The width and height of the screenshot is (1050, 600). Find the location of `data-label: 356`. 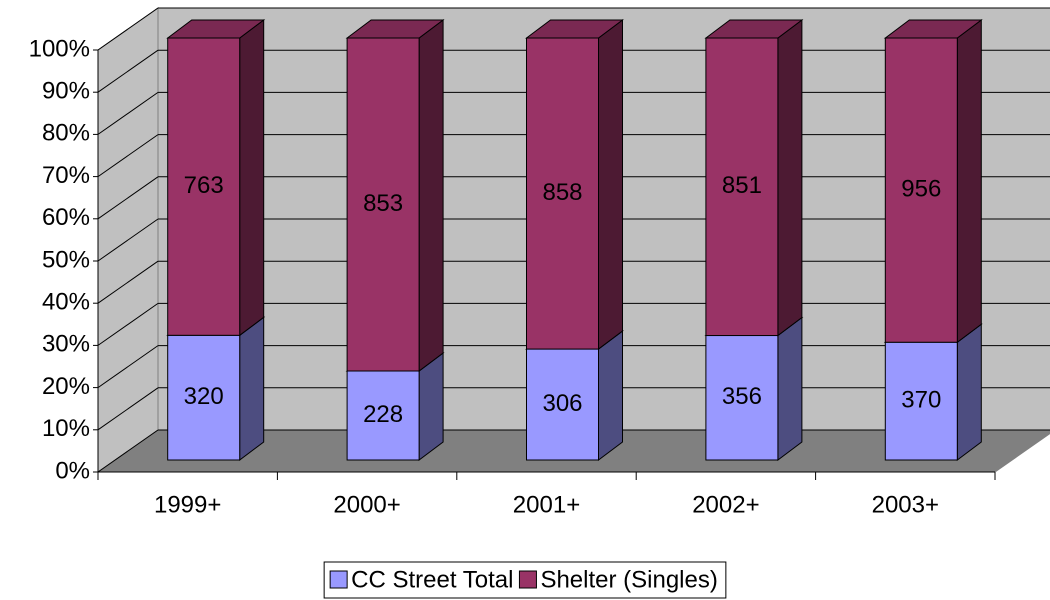

data-label: 356 is located at coordinates (742, 396).